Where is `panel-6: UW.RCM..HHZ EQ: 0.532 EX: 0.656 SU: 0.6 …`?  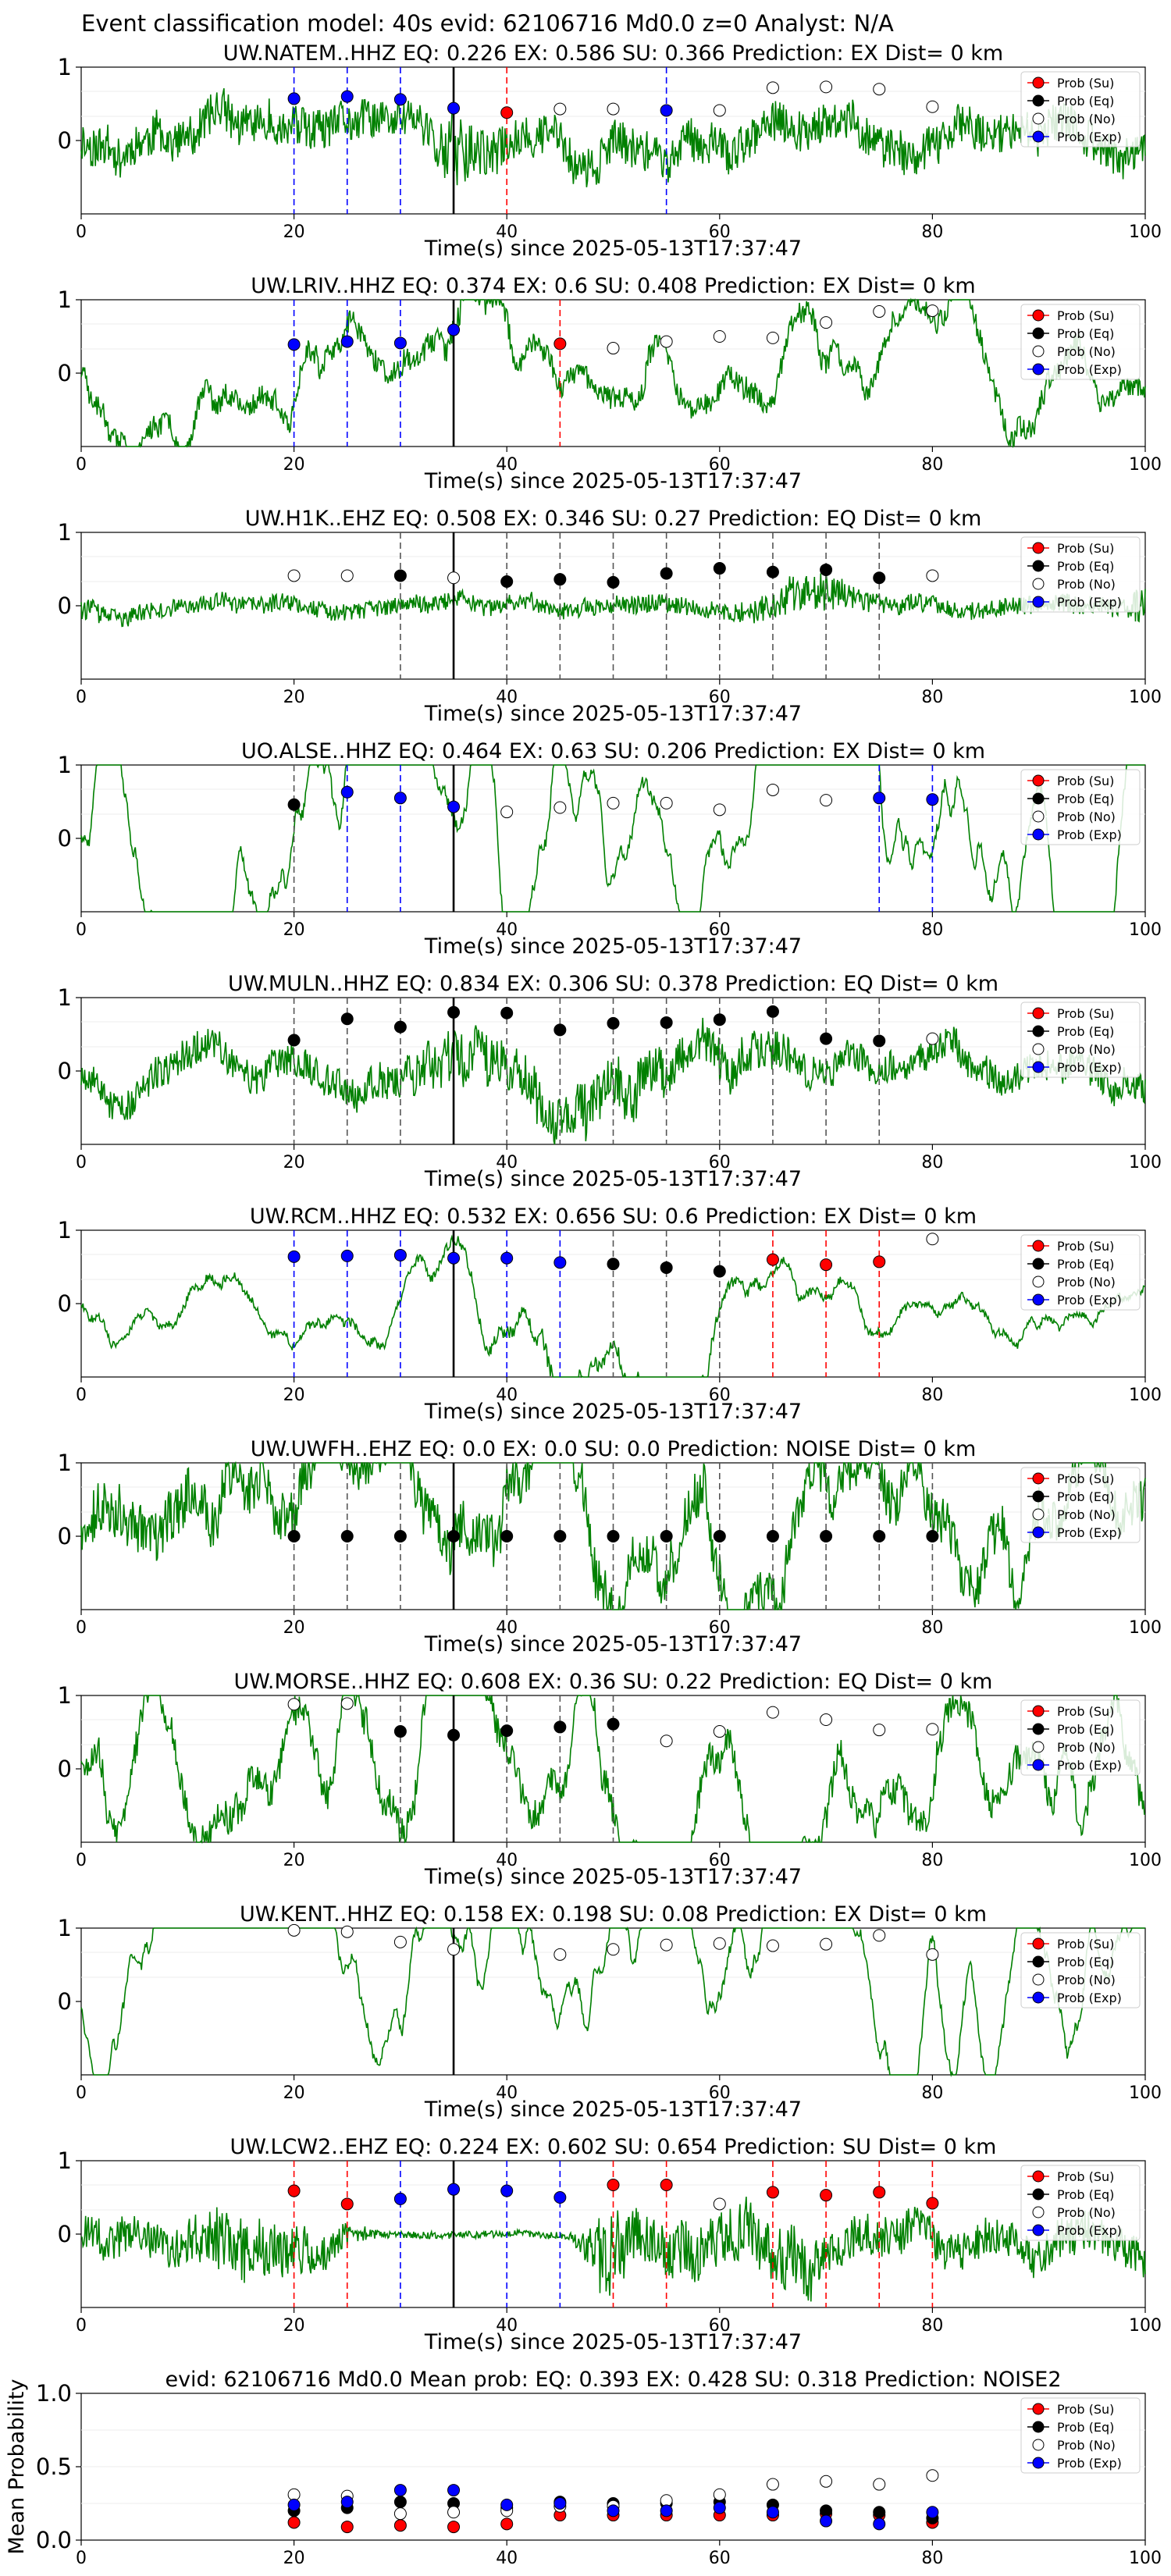 panel-6: UW.RCM..HHZ EQ: 0.532 EX: 0.656 SU: 0.6 … is located at coordinates (610, 1314).